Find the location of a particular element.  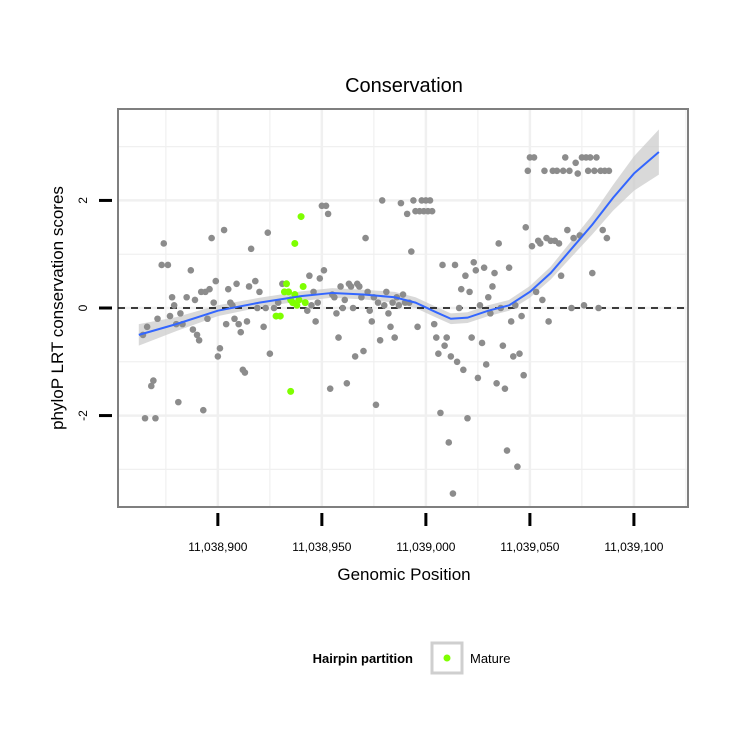

legend-mature-swatch is located at coordinates (447, 658).